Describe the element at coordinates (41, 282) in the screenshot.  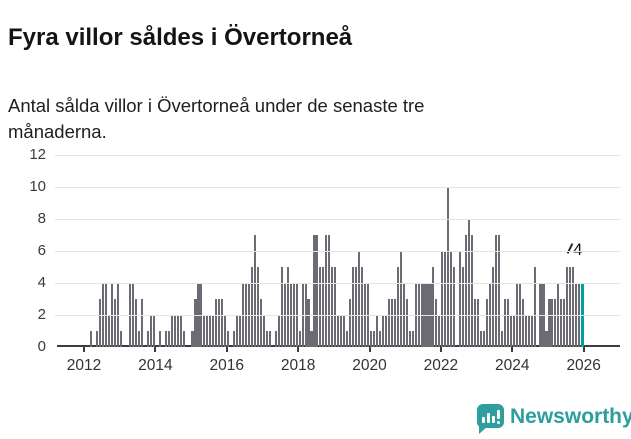
I see `y-axis-tick-label: 4` at that location.